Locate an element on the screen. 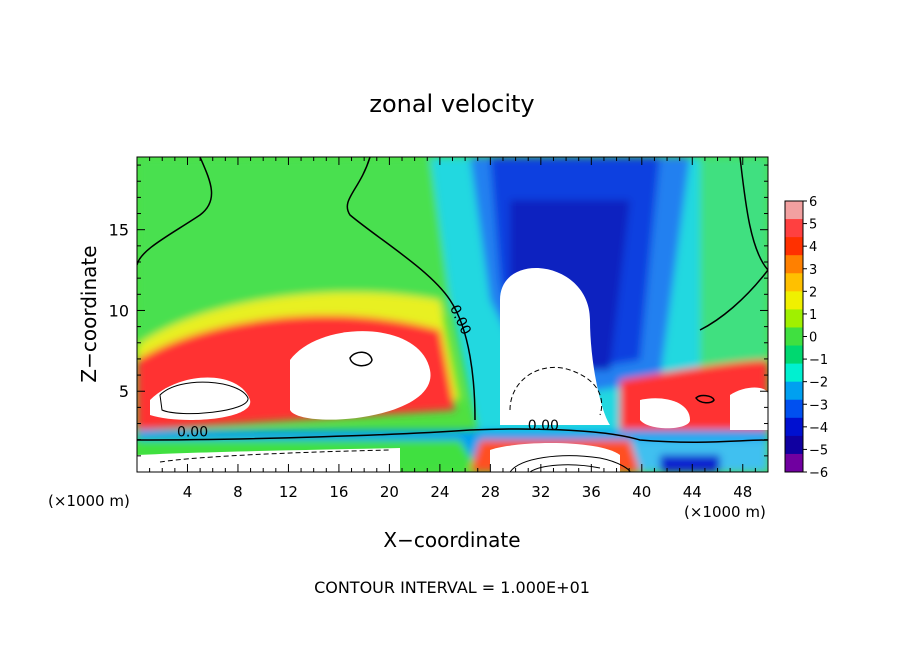  y-axis-label: Z−coordinate is located at coordinates (89, 313).